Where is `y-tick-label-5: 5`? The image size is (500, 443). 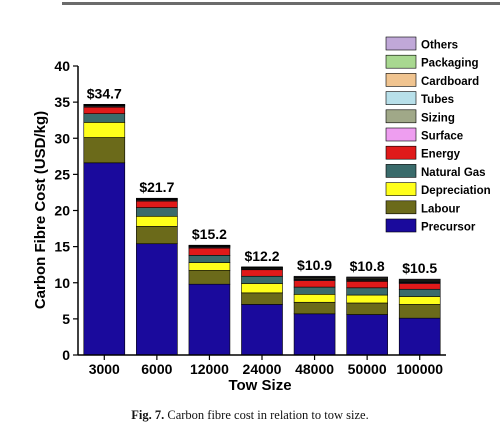 y-tick-label-5: 5 is located at coordinates (66, 319).